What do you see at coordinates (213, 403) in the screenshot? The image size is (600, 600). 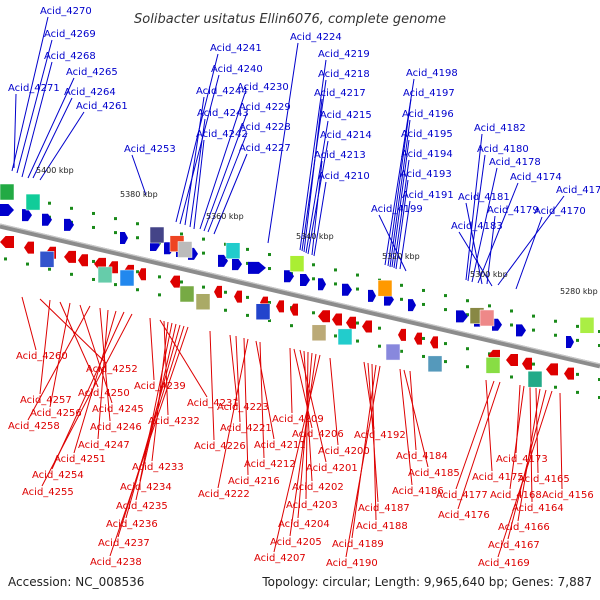 I see `bottom-gene-label: Acid_4231` at bounding box center [213, 403].